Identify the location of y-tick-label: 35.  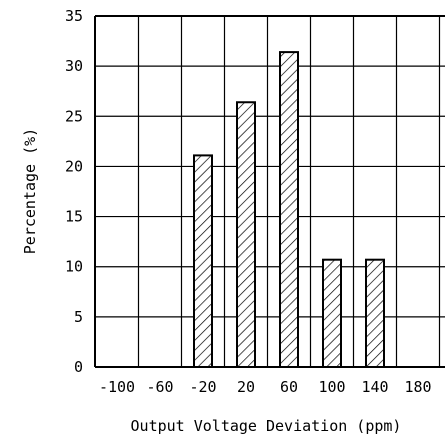
(74, 16).